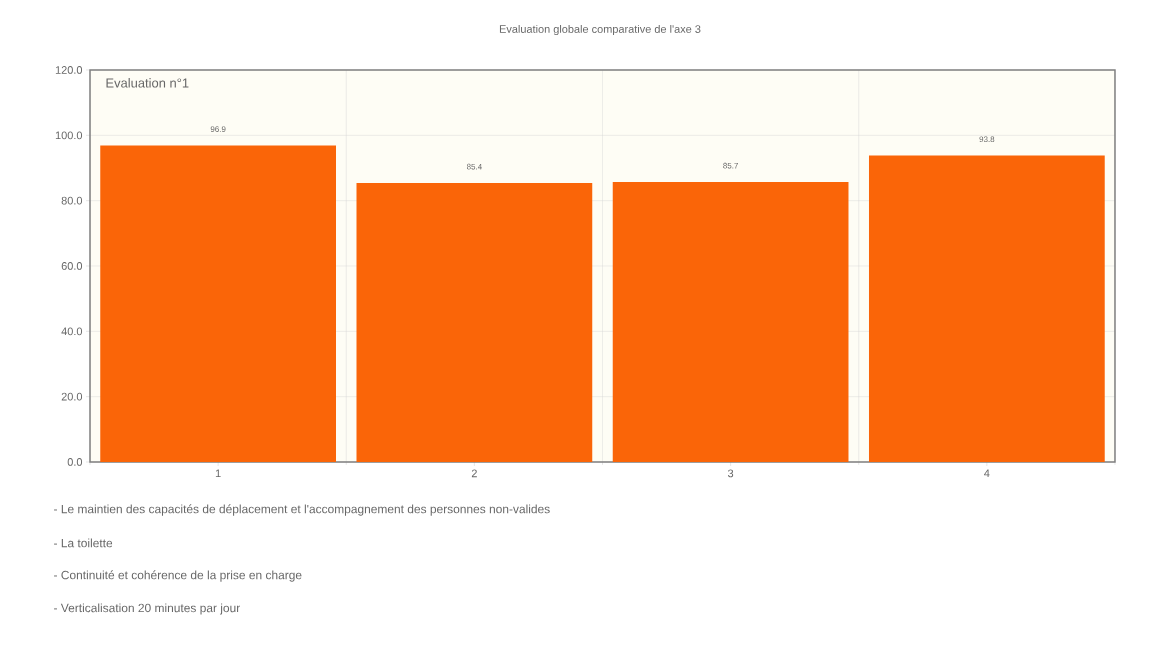  Describe the element at coordinates (83, 543) in the screenshot. I see `text: - La toilette` at that location.